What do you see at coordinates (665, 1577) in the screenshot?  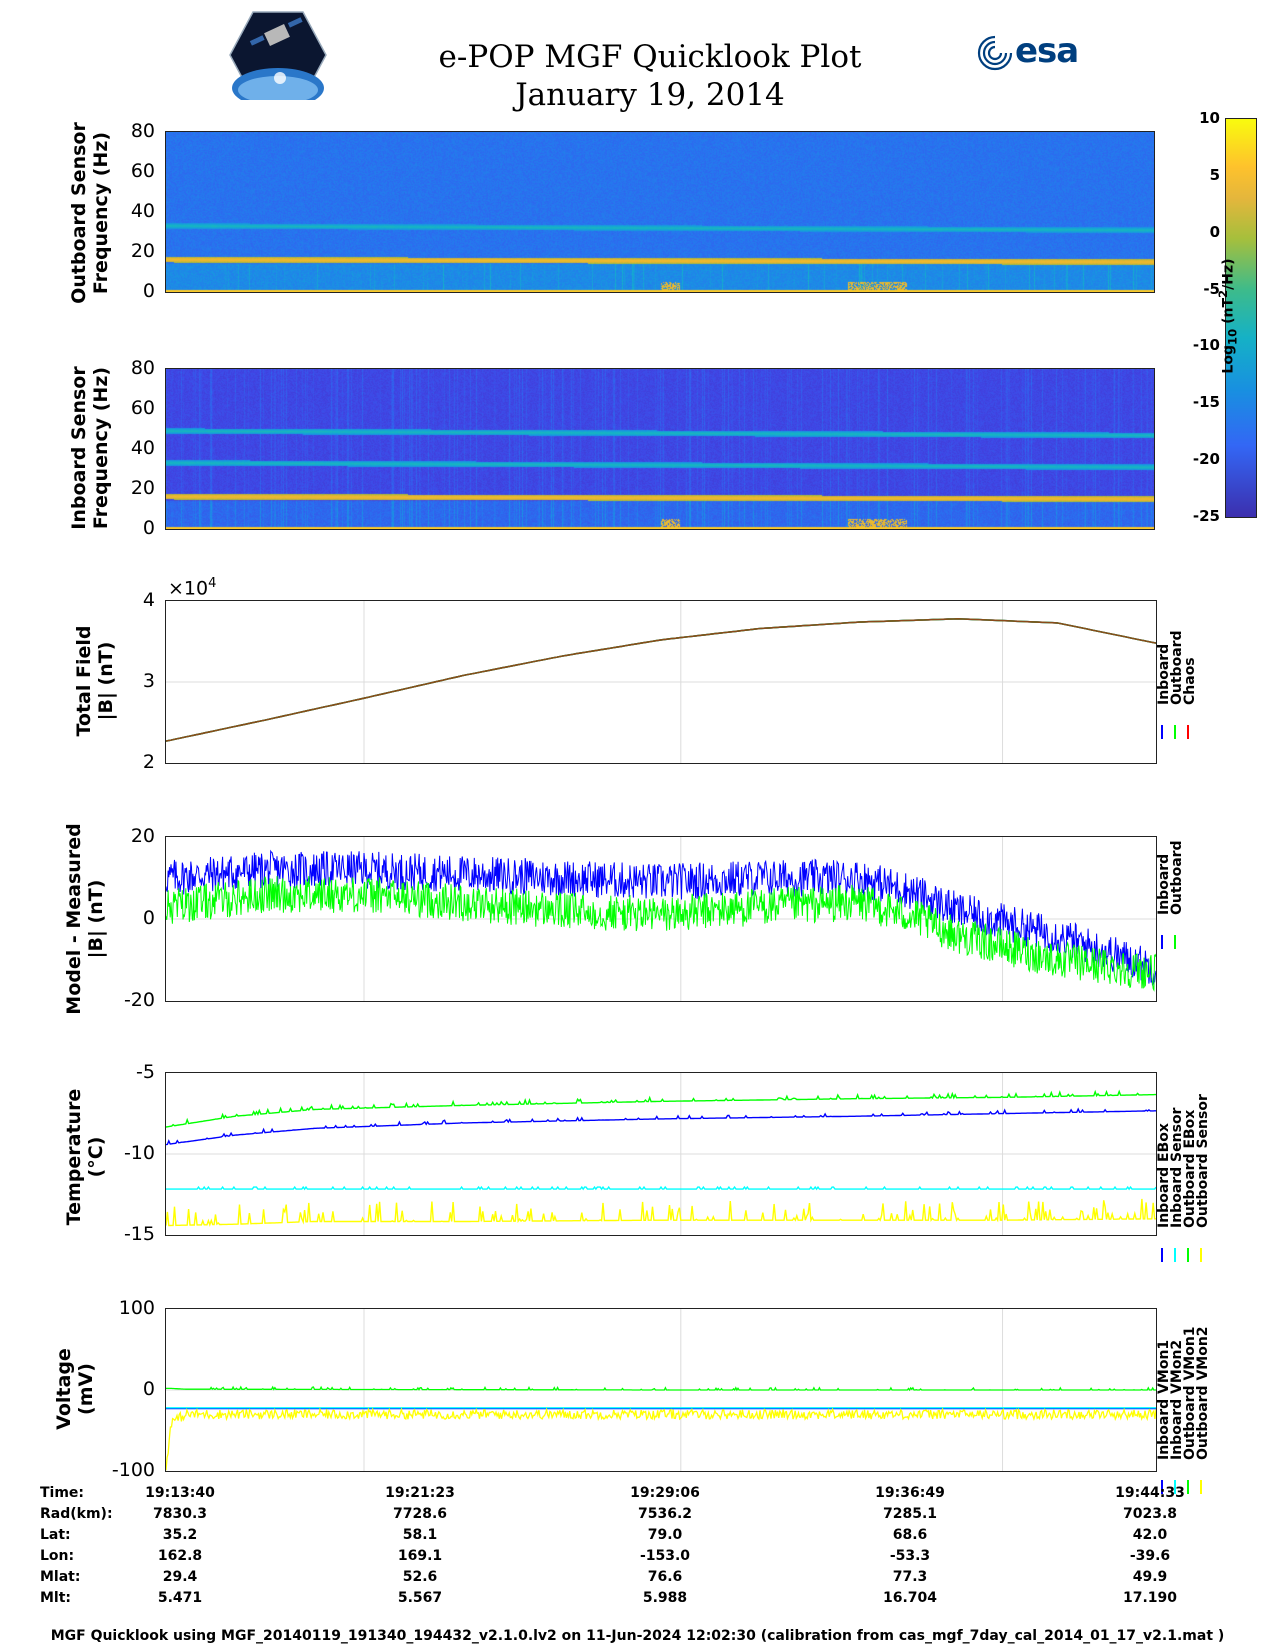 I see `ephemeris-value: 76.6` at bounding box center [665, 1577].